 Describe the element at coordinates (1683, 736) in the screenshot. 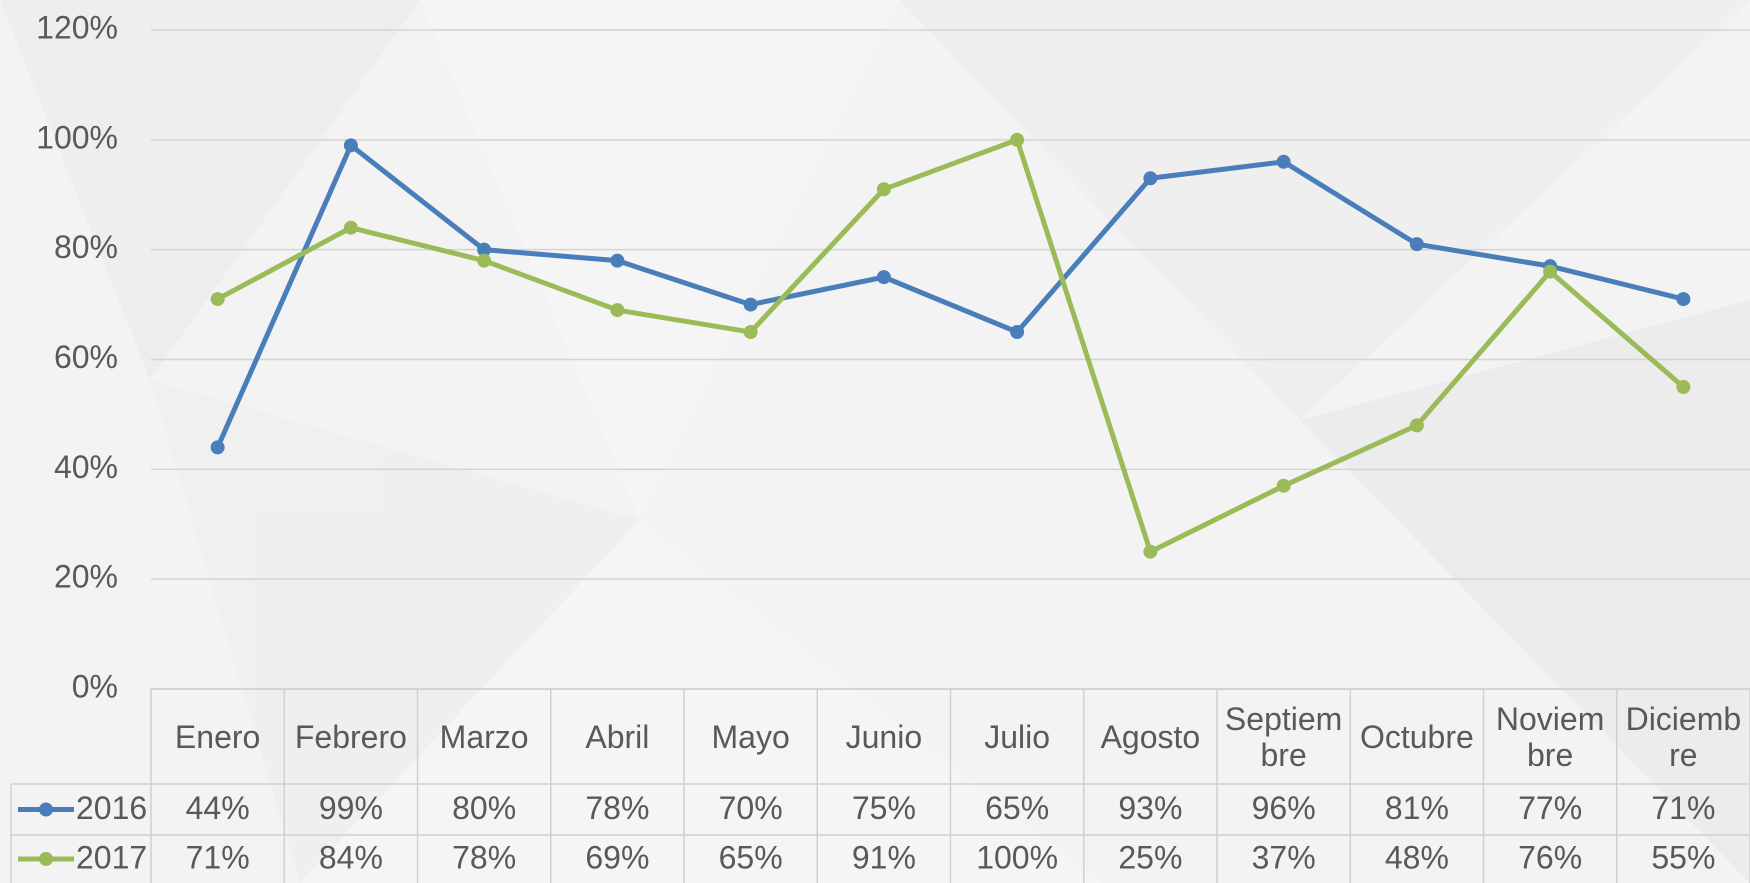

I see `x-tick-label: Diciembre` at that location.